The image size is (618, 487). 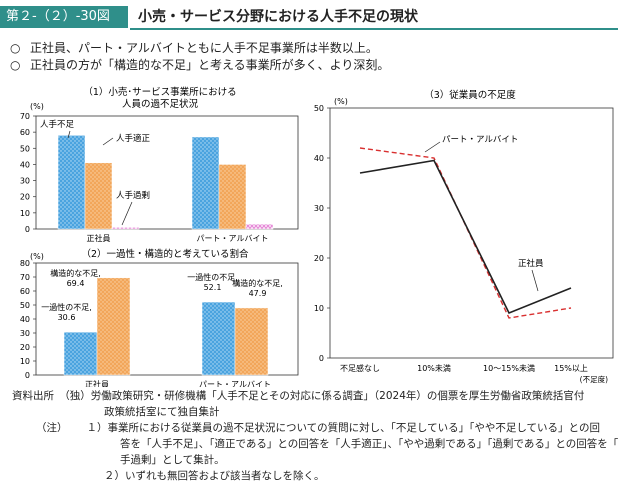 What do you see at coordinates (360, 368) in the screenshot?
I see `category-label: 不足感なし` at bounding box center [360, 368].